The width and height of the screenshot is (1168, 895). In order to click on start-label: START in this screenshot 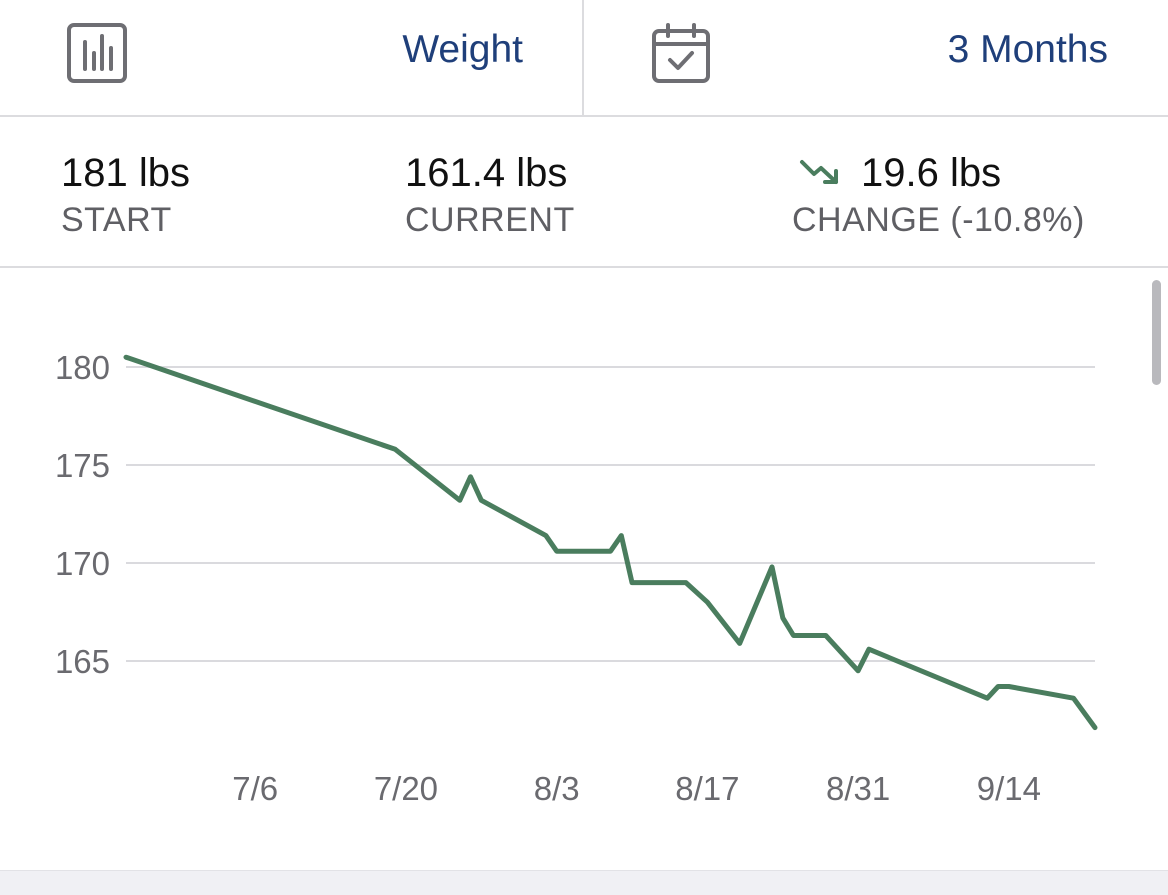, I will do `click(116, 220)`.